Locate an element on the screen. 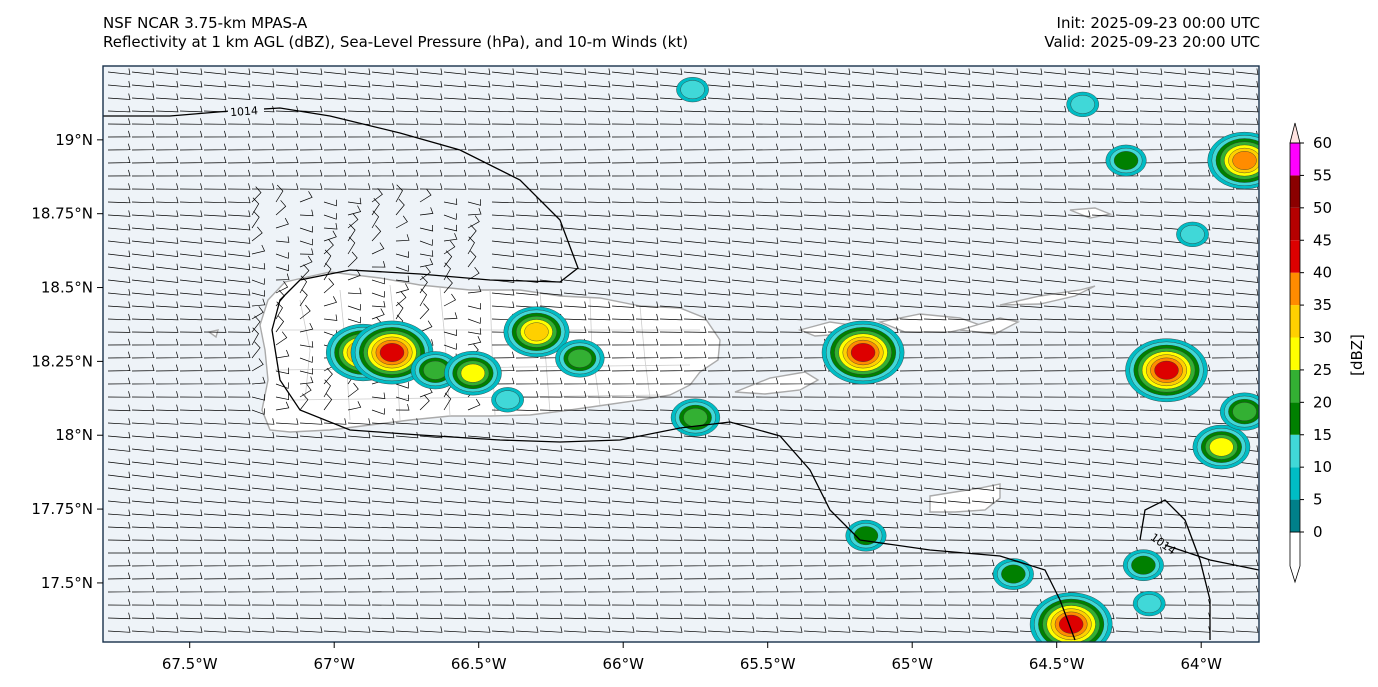 This screenshot has width=1378, height=687. reflectivity-contour is located at coordinates (1013, 574).